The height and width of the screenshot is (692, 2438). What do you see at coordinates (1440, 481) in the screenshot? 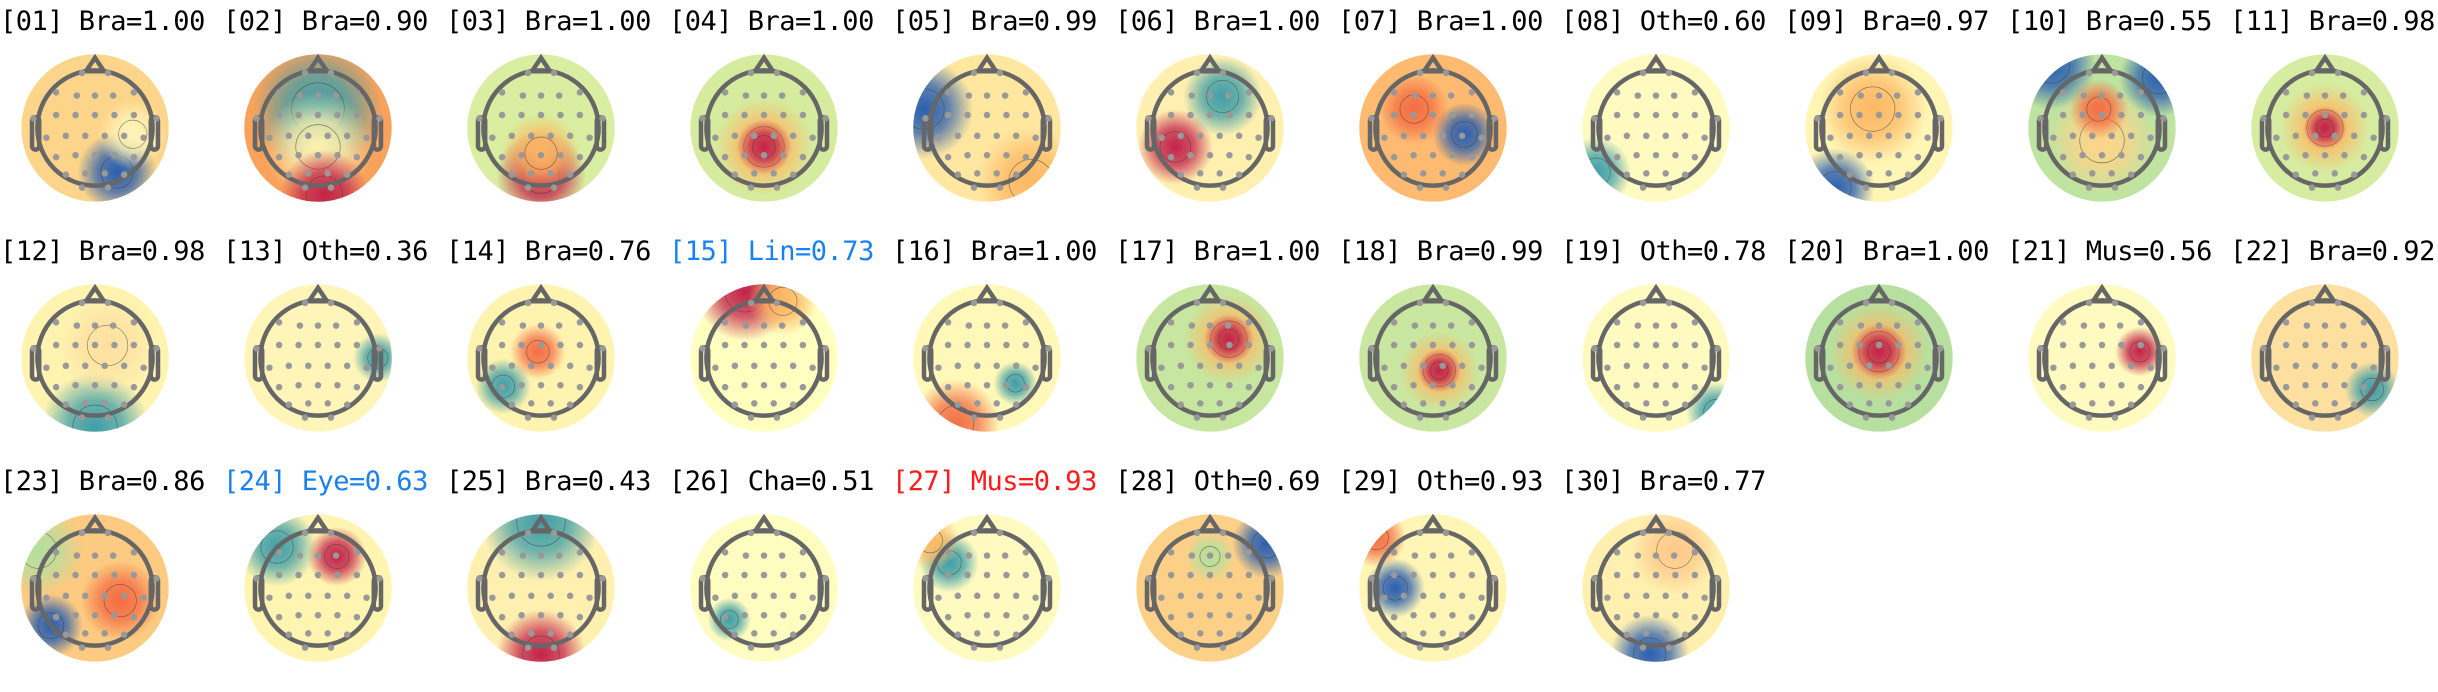
I see `component-label: [29] Oth=0.93` at bounding box center [1440, 481].